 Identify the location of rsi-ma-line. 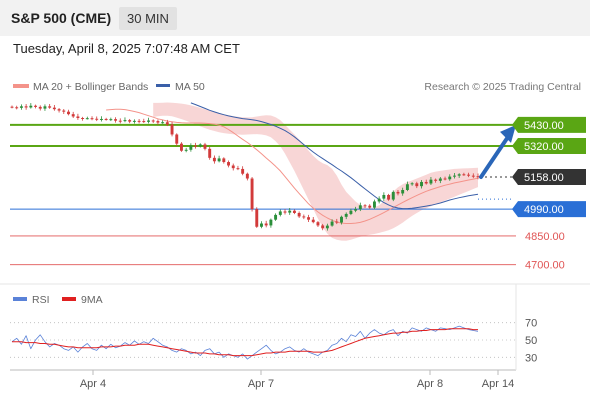
(245, 342).